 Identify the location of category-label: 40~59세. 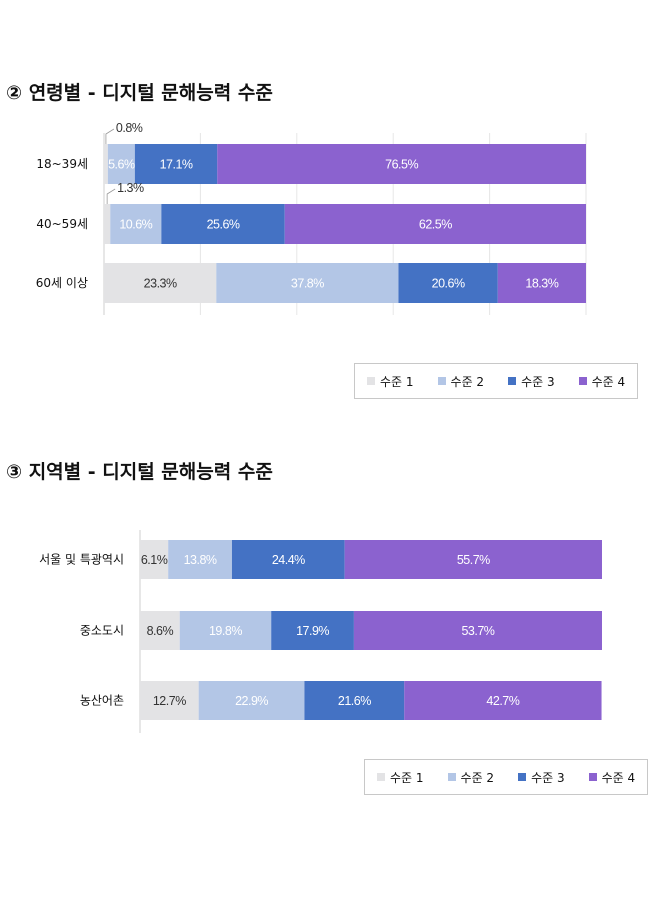
(62, 224).